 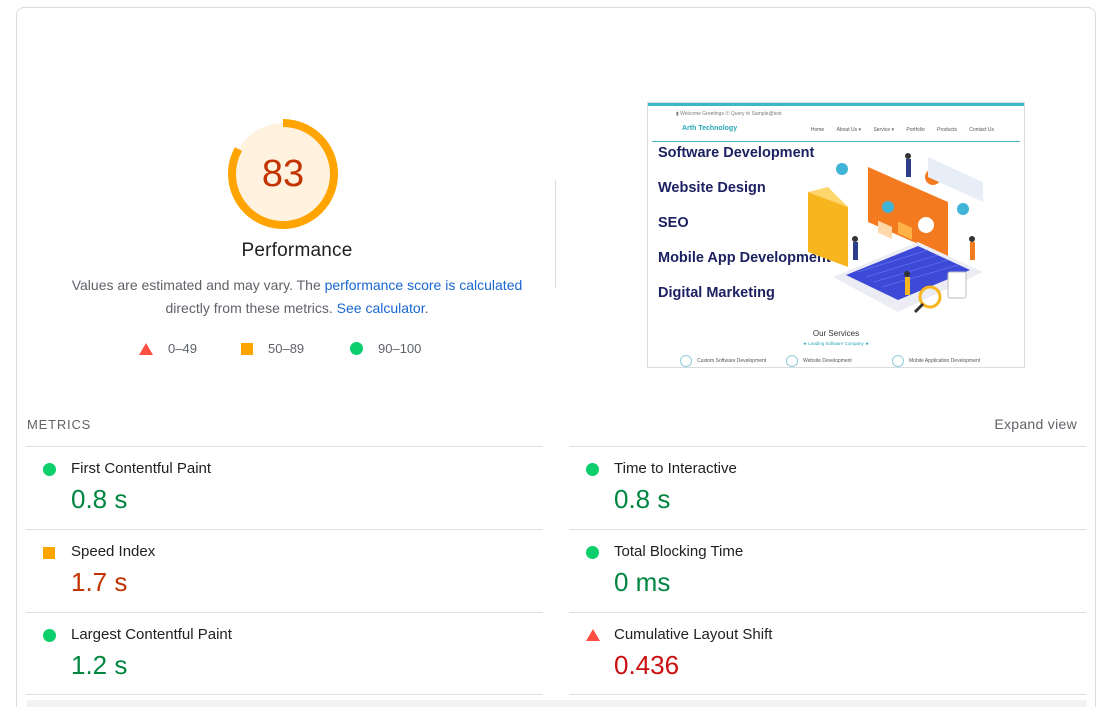 I want to click on service-item: Mobile Application Development, so click(x=936, y=361).